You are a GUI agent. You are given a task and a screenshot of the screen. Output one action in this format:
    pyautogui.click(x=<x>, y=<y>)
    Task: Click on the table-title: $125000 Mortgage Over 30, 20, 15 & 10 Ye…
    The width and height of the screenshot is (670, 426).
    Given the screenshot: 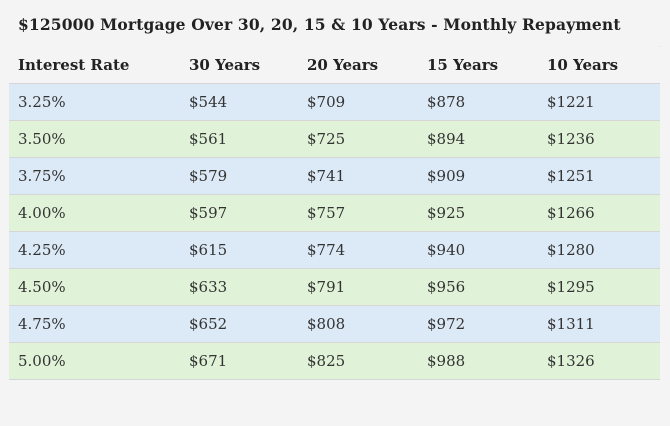 What is the action you would take?
    pyautogui.click(x=319, y=24)
    